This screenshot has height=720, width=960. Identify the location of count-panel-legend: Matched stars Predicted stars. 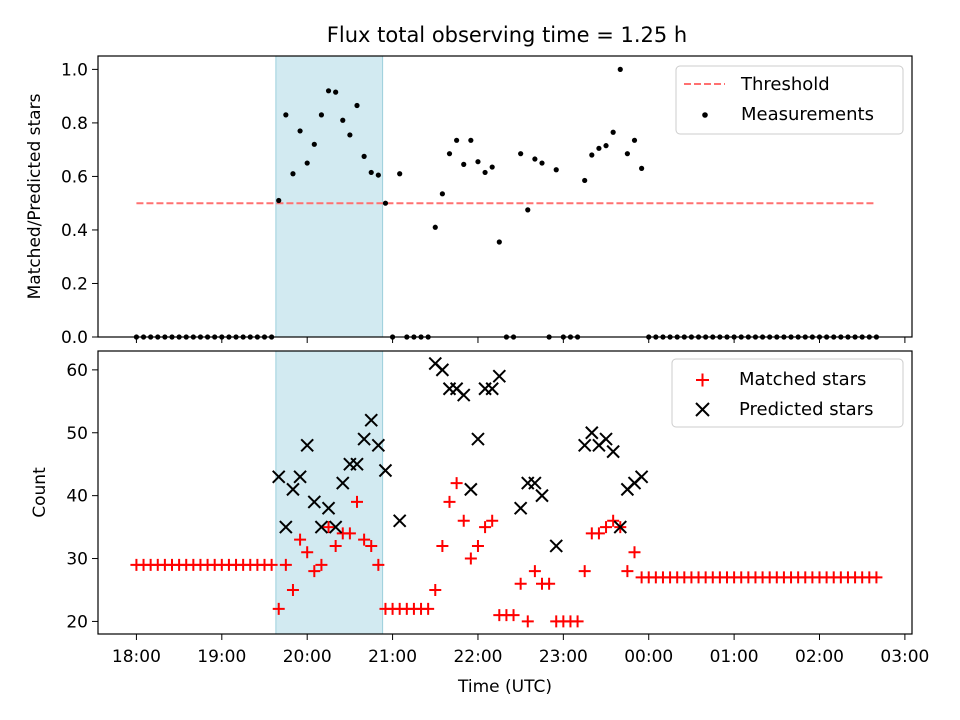
(787, 393).